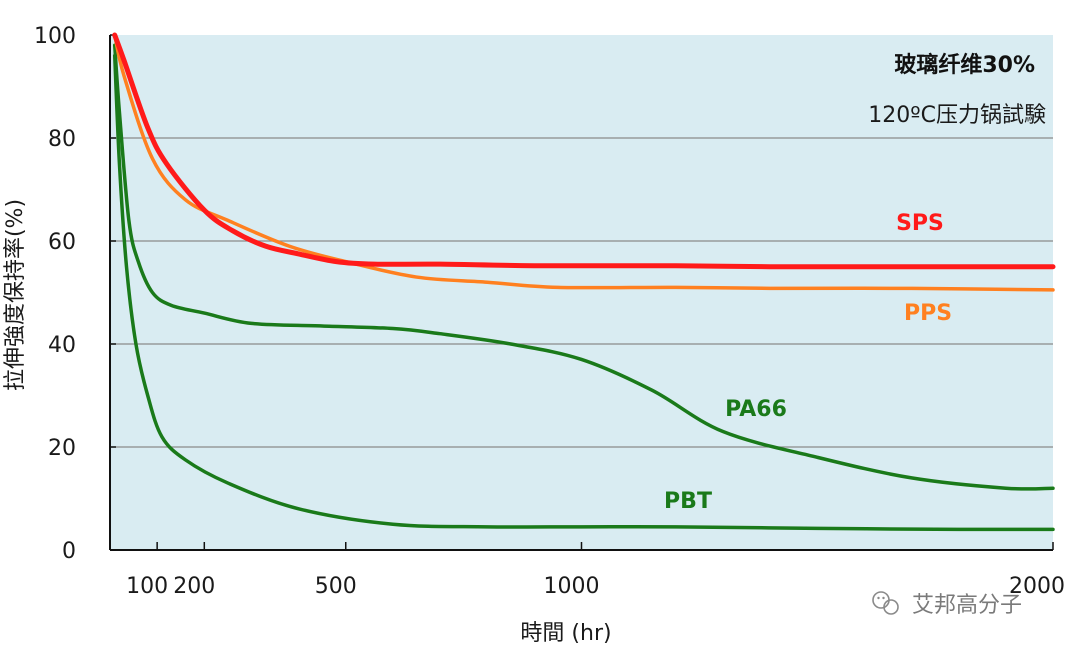 The image size is (1080, 650). Describe the element at coordinates (147, 586) in the screenshot. I see `x-tick-label: 100` at that location.